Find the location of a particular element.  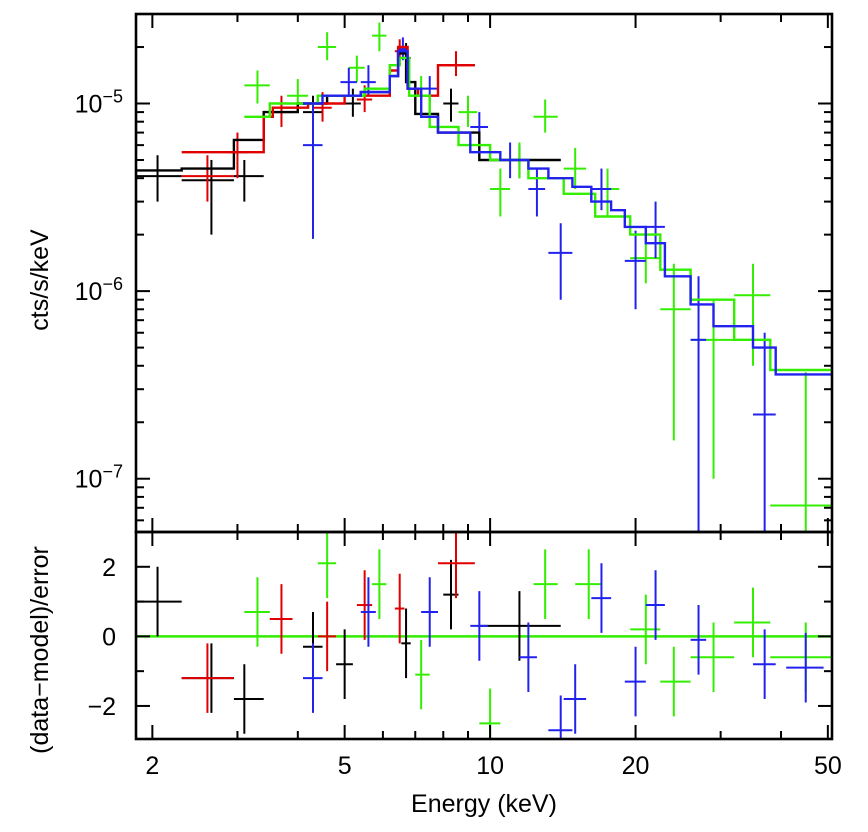

y-tick-label-residual: 0 is located at coordinates (109, 637).